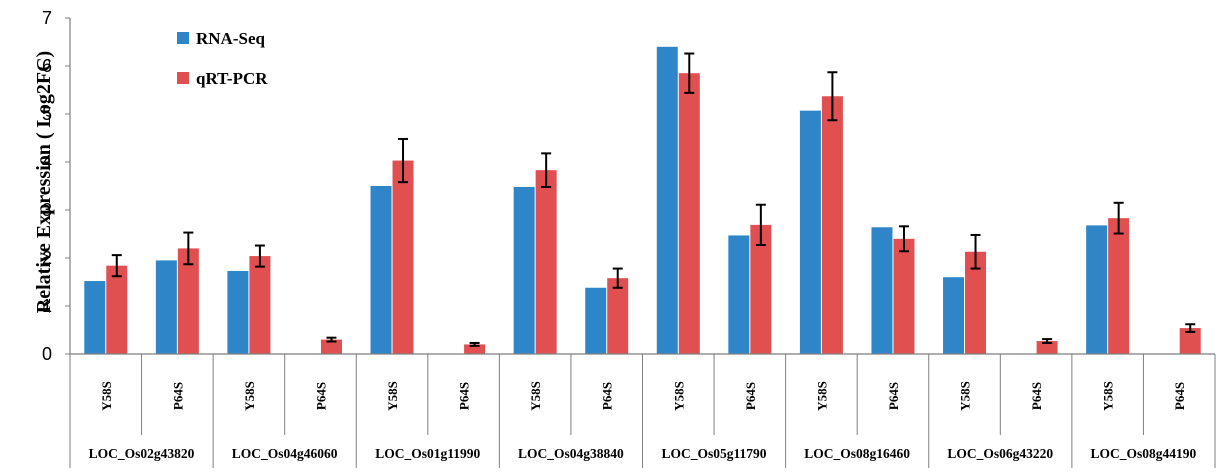  I want to click on y-tick-label: 7, so click(47, 18).